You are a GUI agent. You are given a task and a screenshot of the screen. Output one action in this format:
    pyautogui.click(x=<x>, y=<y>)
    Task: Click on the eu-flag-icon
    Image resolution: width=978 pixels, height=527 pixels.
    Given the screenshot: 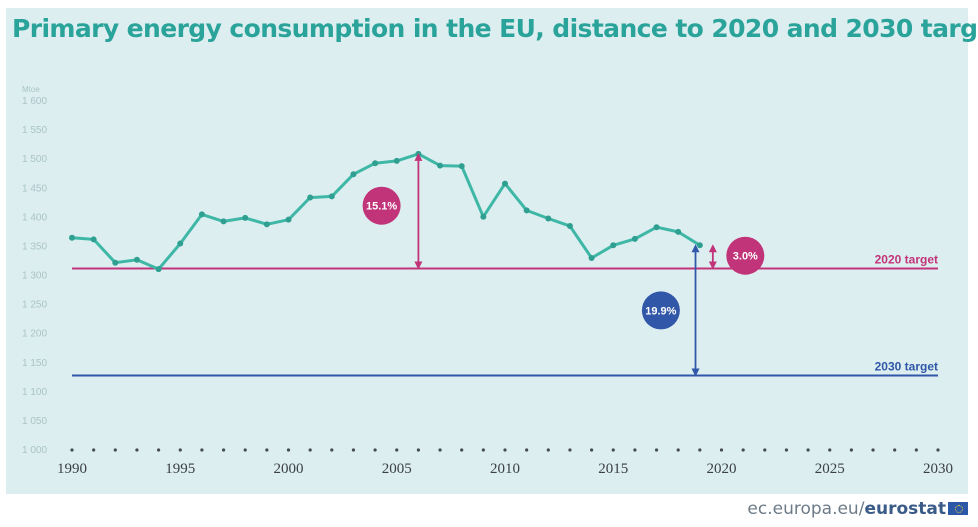 What is the action you would take?
    pyautogui.click(x=958, y=508)
    